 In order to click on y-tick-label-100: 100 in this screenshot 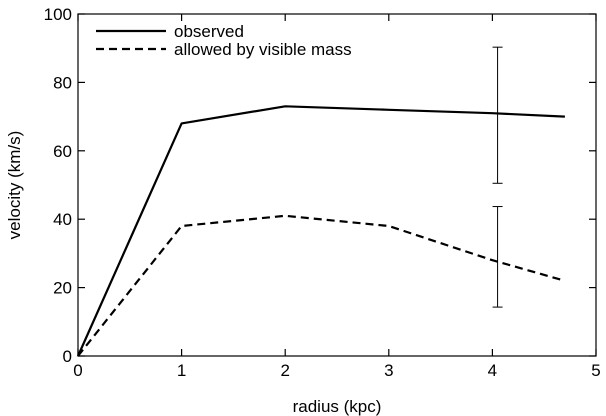, I will do `click(58, 14)`.